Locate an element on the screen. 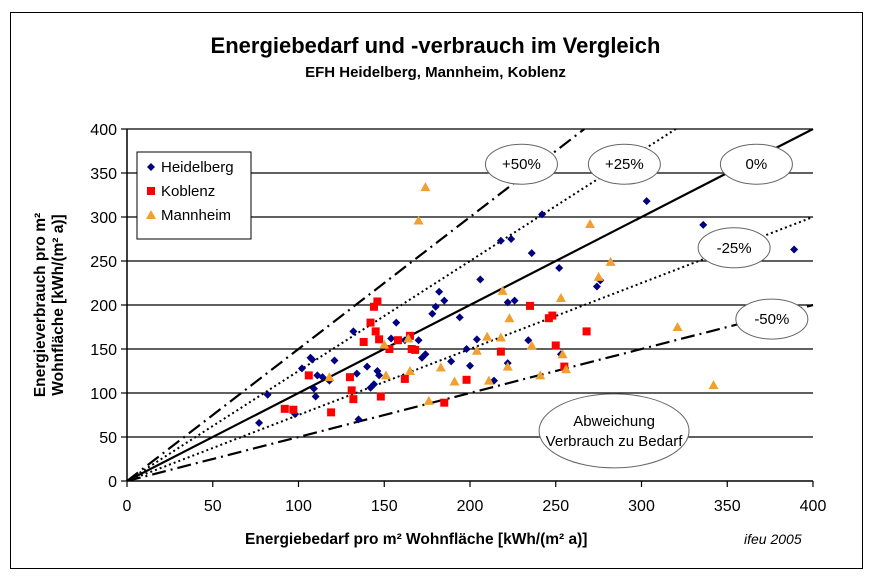 Image resolution: width=871 pixels, height=583 pixels. bubble-0pct: 0% is located at coordinates (756, 164).